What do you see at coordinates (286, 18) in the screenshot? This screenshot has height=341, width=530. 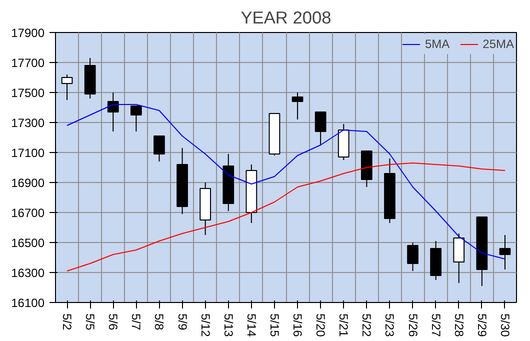 I see `chart-title: YEAR 2008` at bounding box center [286, 18].